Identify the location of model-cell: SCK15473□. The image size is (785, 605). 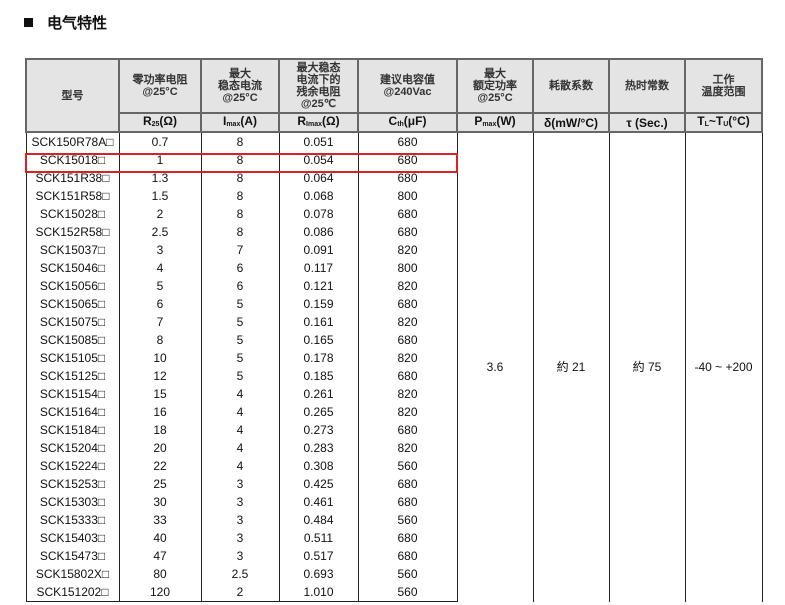
(72, 556).